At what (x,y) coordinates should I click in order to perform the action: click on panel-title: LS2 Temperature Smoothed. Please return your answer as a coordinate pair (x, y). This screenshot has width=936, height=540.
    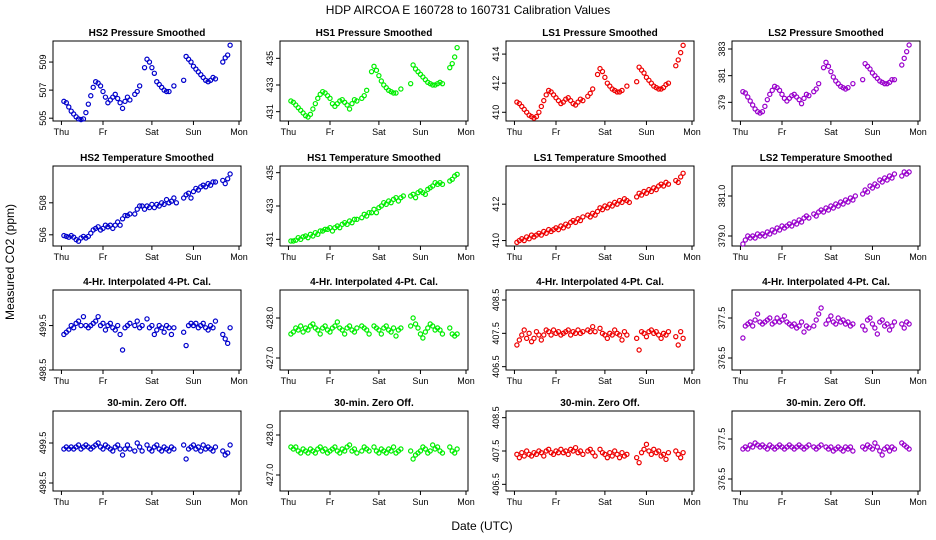
    Looking at the image, I should click on (826, 158).